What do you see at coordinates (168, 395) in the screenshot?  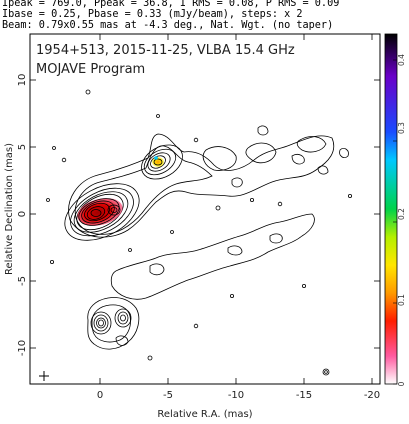 I see `x-tick-label: -5` at bounding box center [168, 395].